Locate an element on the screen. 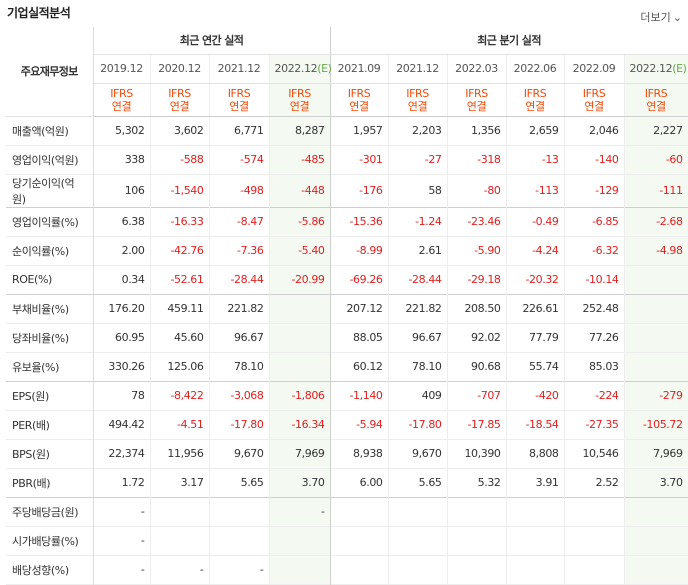 The image size is (688, 585). table-row: 배당성향(%) - - - is located at coordinates (347, 569).